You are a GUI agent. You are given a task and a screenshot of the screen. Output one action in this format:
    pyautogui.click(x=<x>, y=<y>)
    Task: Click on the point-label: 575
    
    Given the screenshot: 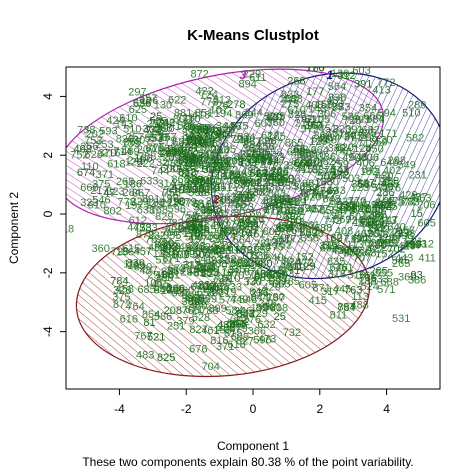 What is the action you would take?
    pyautogui.click(x=239, y=127)
    